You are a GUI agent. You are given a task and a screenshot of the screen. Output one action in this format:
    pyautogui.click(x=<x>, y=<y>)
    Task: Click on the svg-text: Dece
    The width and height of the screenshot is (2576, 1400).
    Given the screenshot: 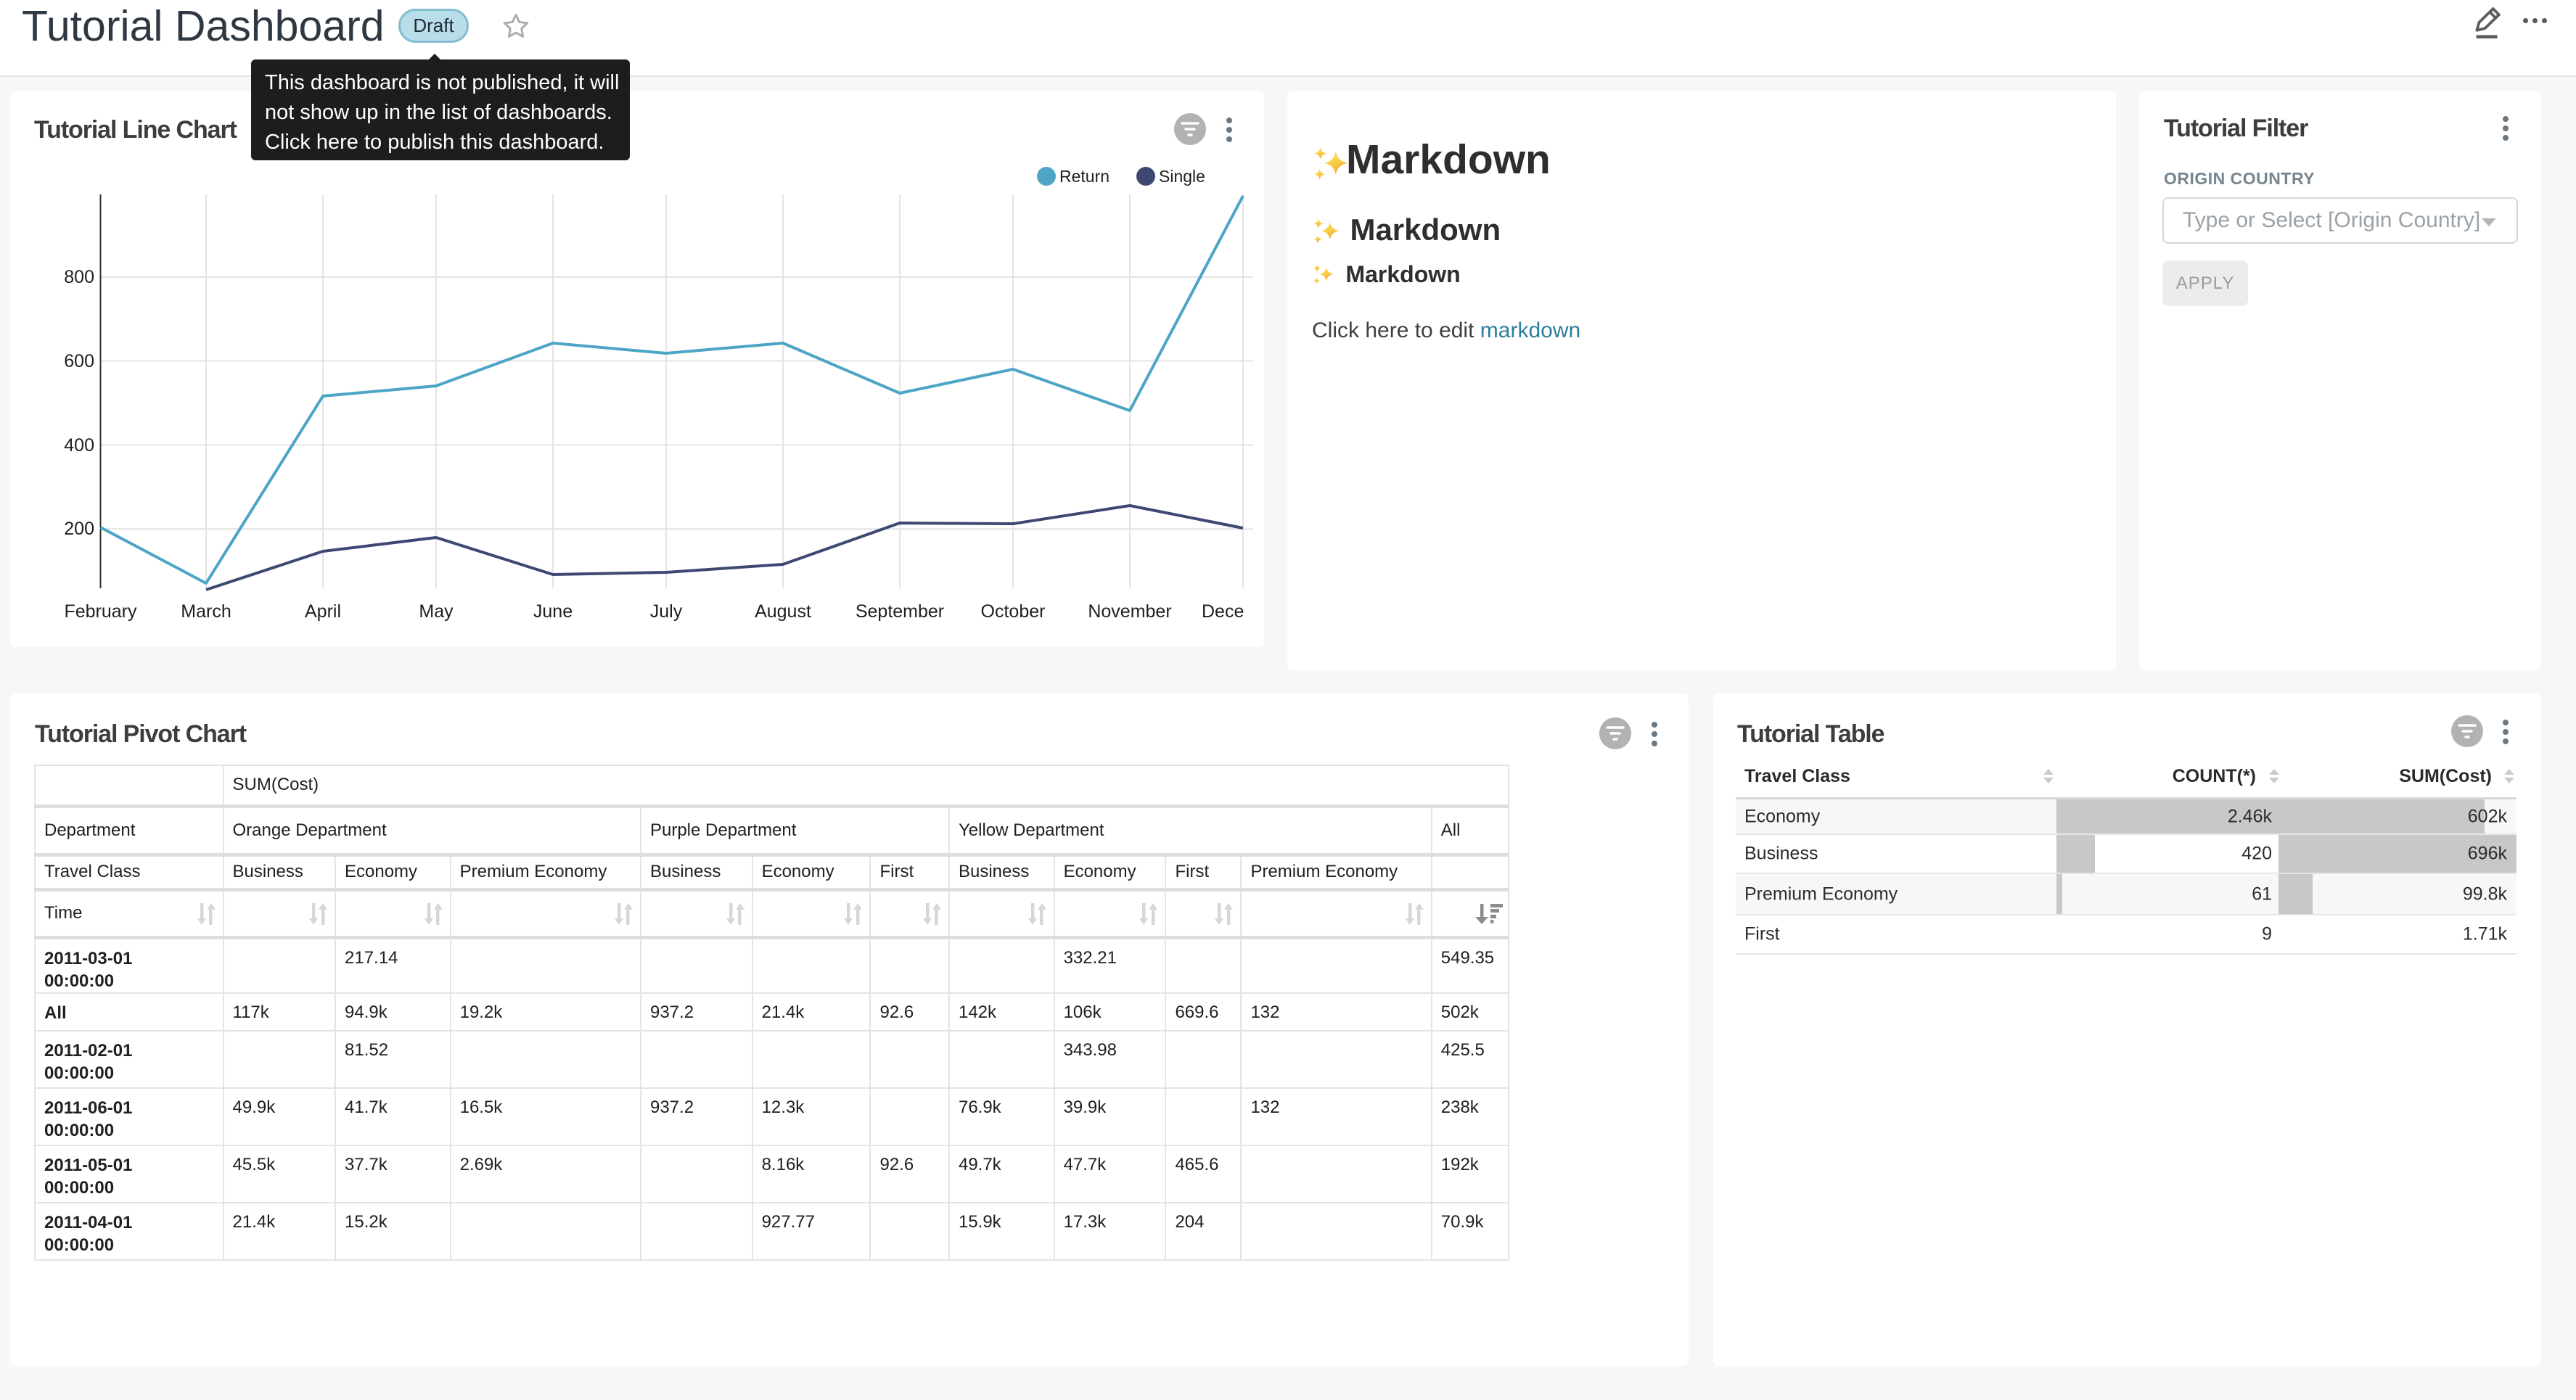 What is the action you would take?
    pyautogui.click(x=1223, y=611)
    